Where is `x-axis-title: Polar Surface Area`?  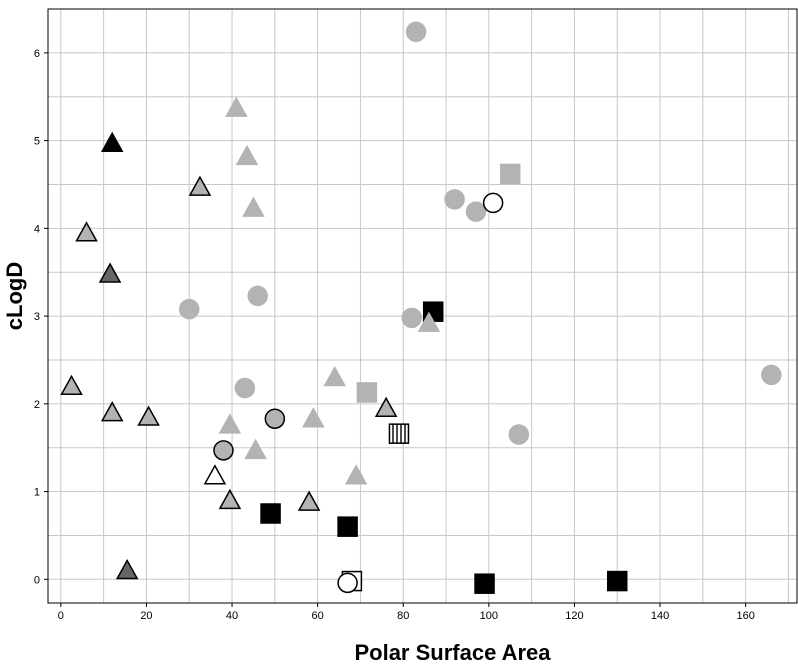
x-axis-title: Polar Surface Area is located at coordinates (452, 652).